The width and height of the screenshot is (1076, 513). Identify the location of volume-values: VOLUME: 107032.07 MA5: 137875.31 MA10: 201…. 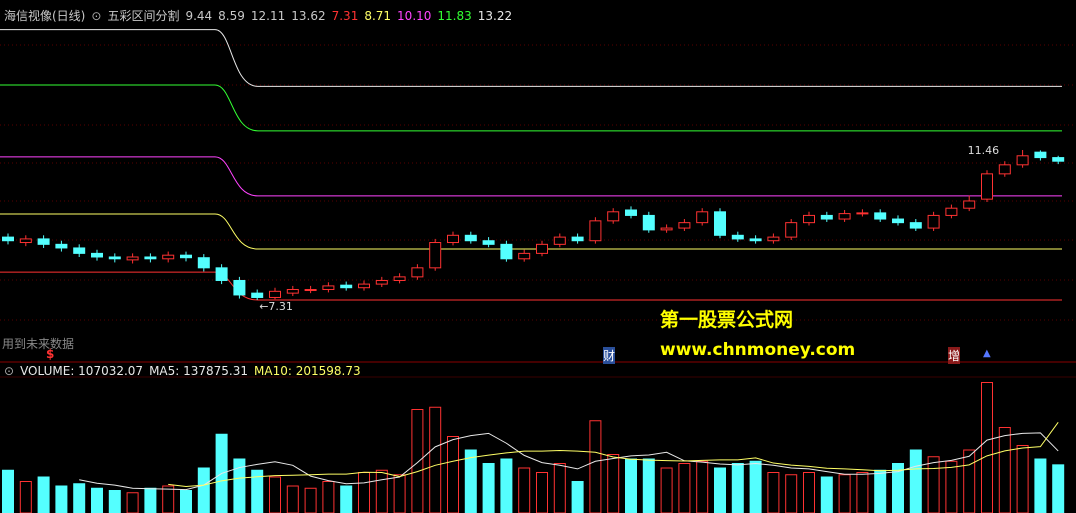
(193, 371).